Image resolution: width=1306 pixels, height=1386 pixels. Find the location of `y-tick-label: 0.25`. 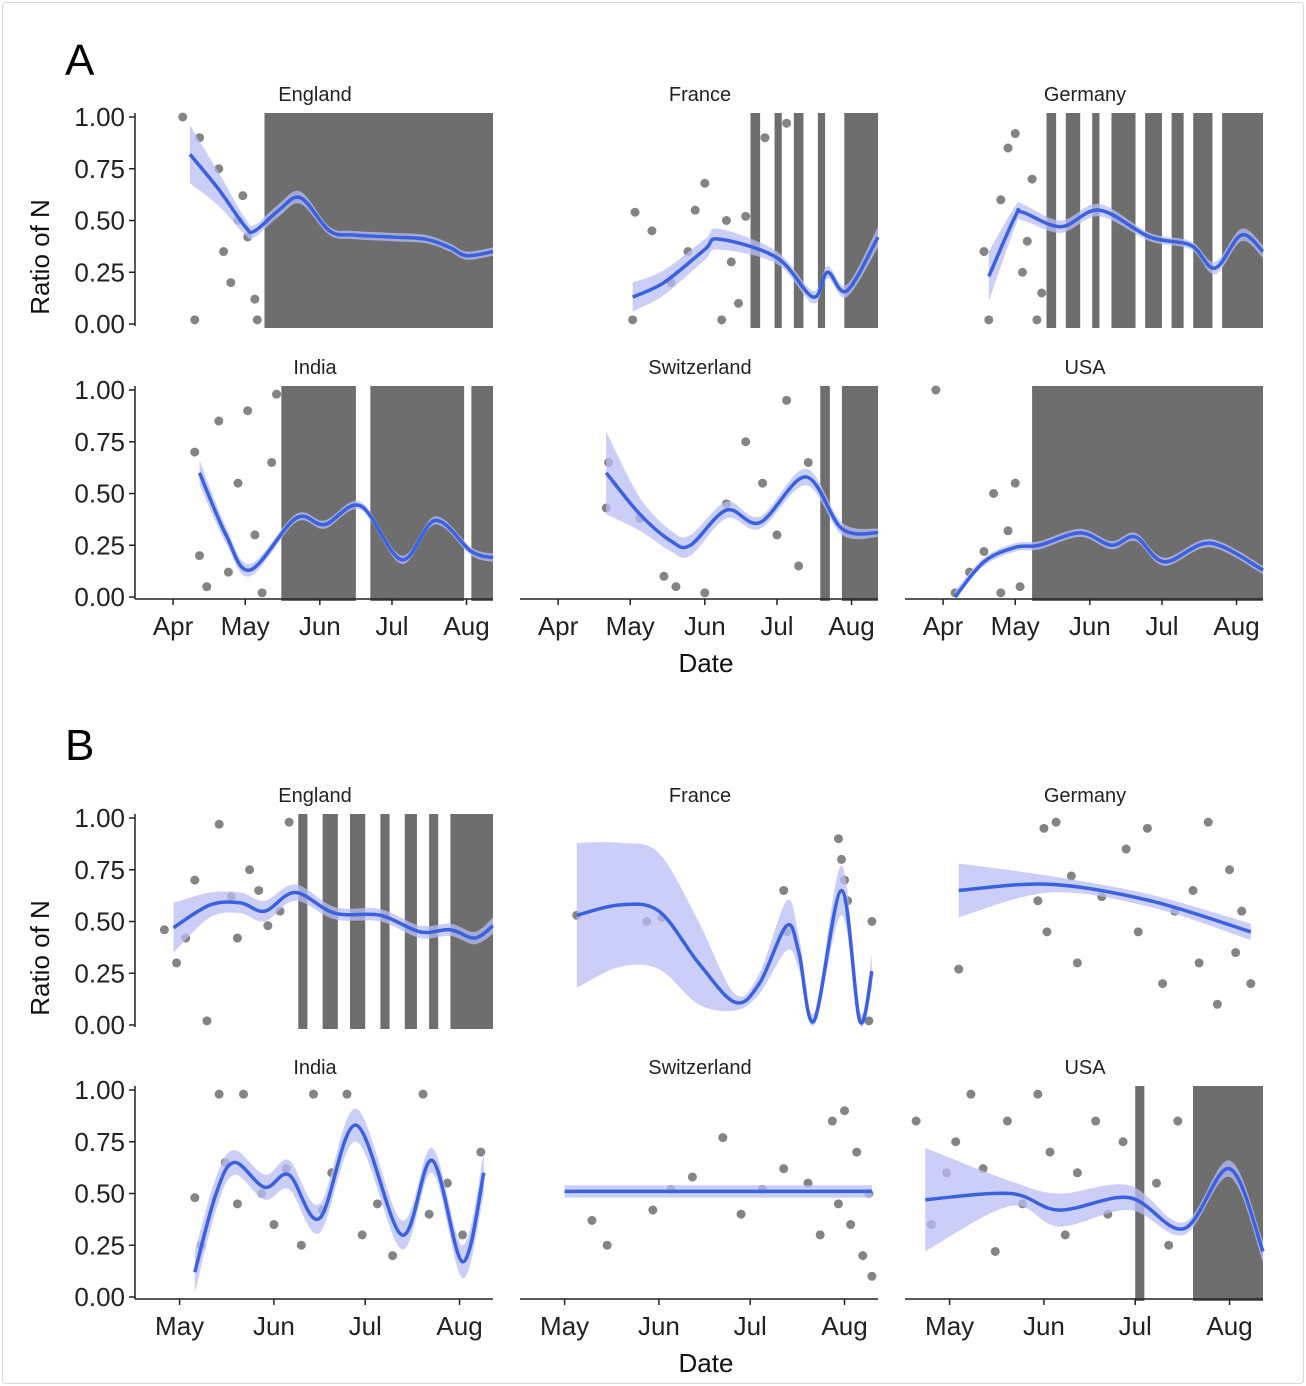

y-tick-label: 0.25 is located at coordinates (99, 973).